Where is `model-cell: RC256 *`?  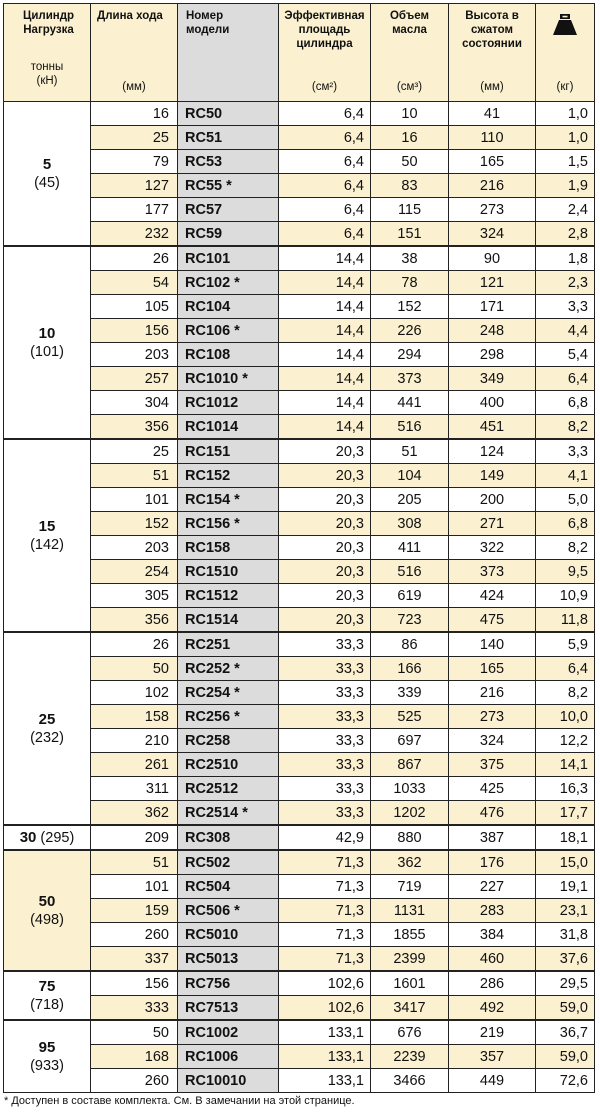 model-cell: RC256 * is located at coordinates (228, 716).